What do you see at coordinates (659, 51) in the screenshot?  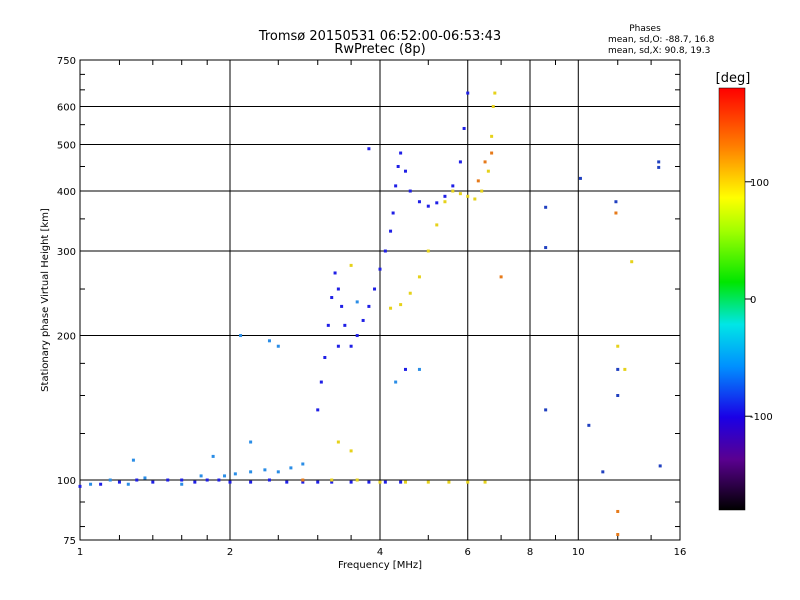 I see `phase-stats-x: mean, sd,X: 90.8, 19.3` at bounding box center [659, 51].